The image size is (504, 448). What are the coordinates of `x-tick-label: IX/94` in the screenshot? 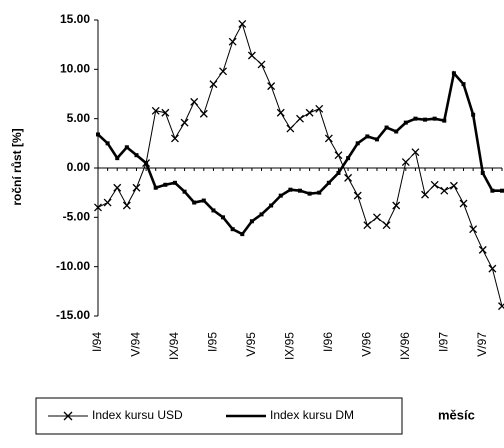 It's located at (174, 346).